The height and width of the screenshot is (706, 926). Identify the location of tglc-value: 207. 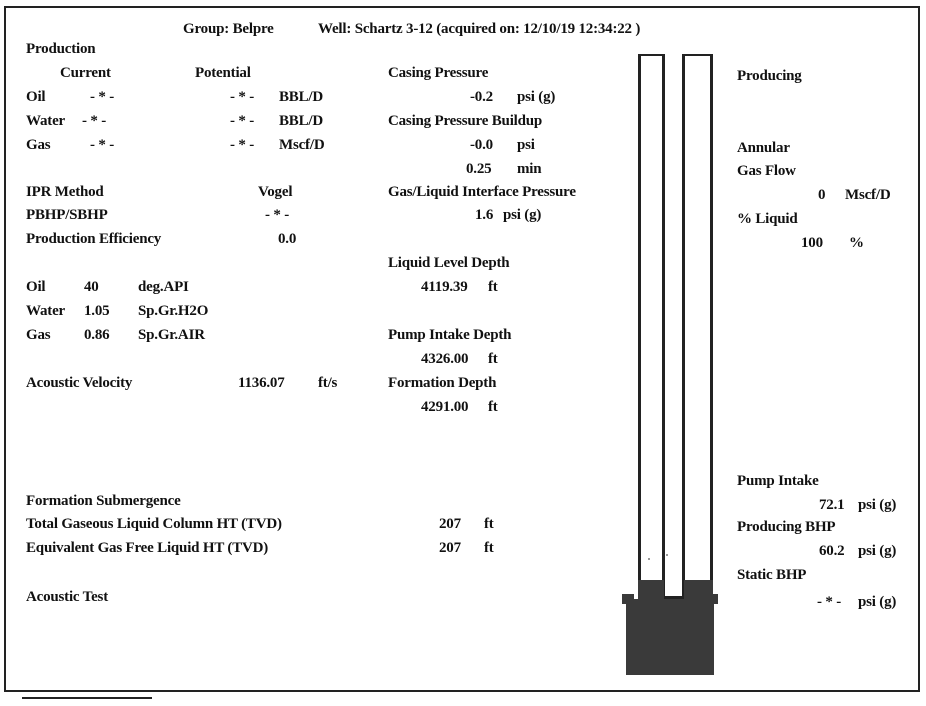
(450, 524).